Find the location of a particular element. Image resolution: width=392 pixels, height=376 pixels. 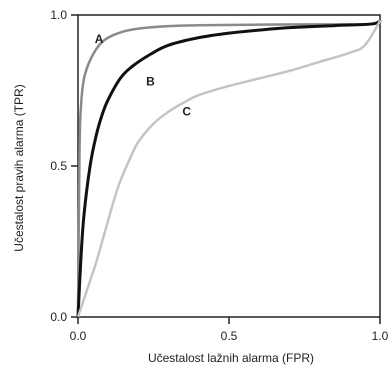

annotations-layer: A B C is located at coordinates (143, 75).